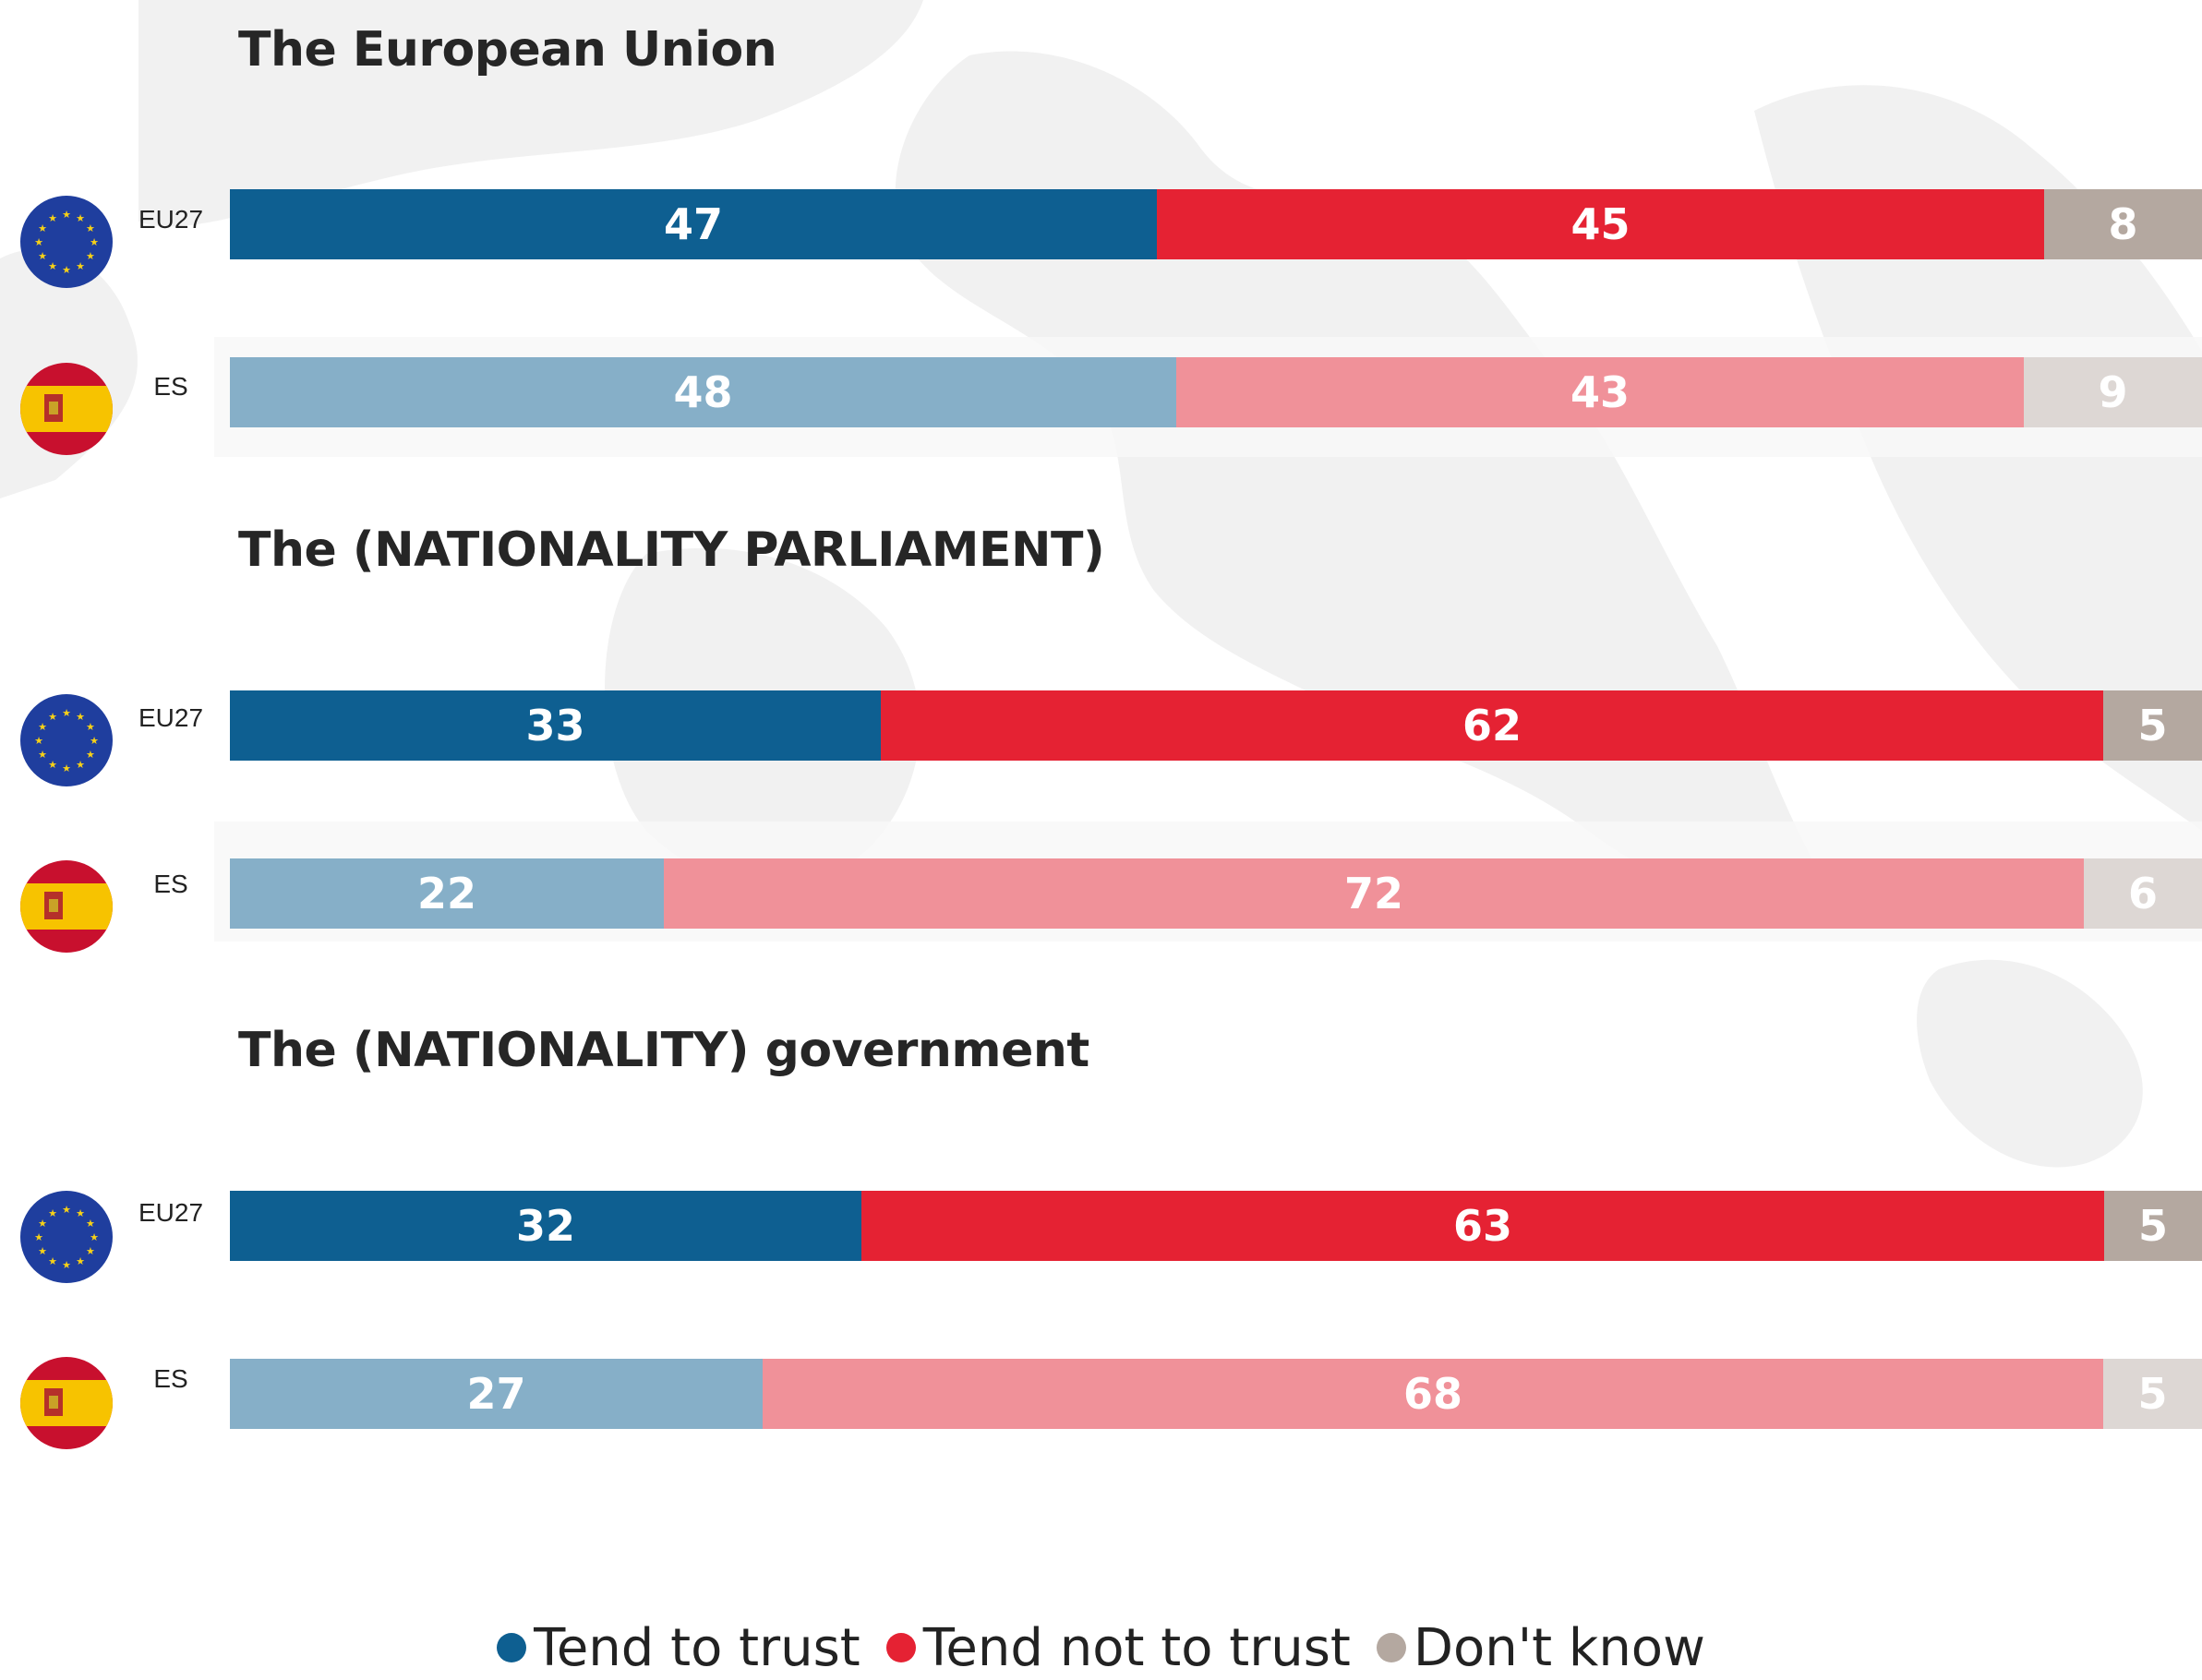  Describe the element at coordinates (671, 550) in the screenshot. I see `section-title-parliament: The (NATIONALITY PARLIAMENT)` at that location.